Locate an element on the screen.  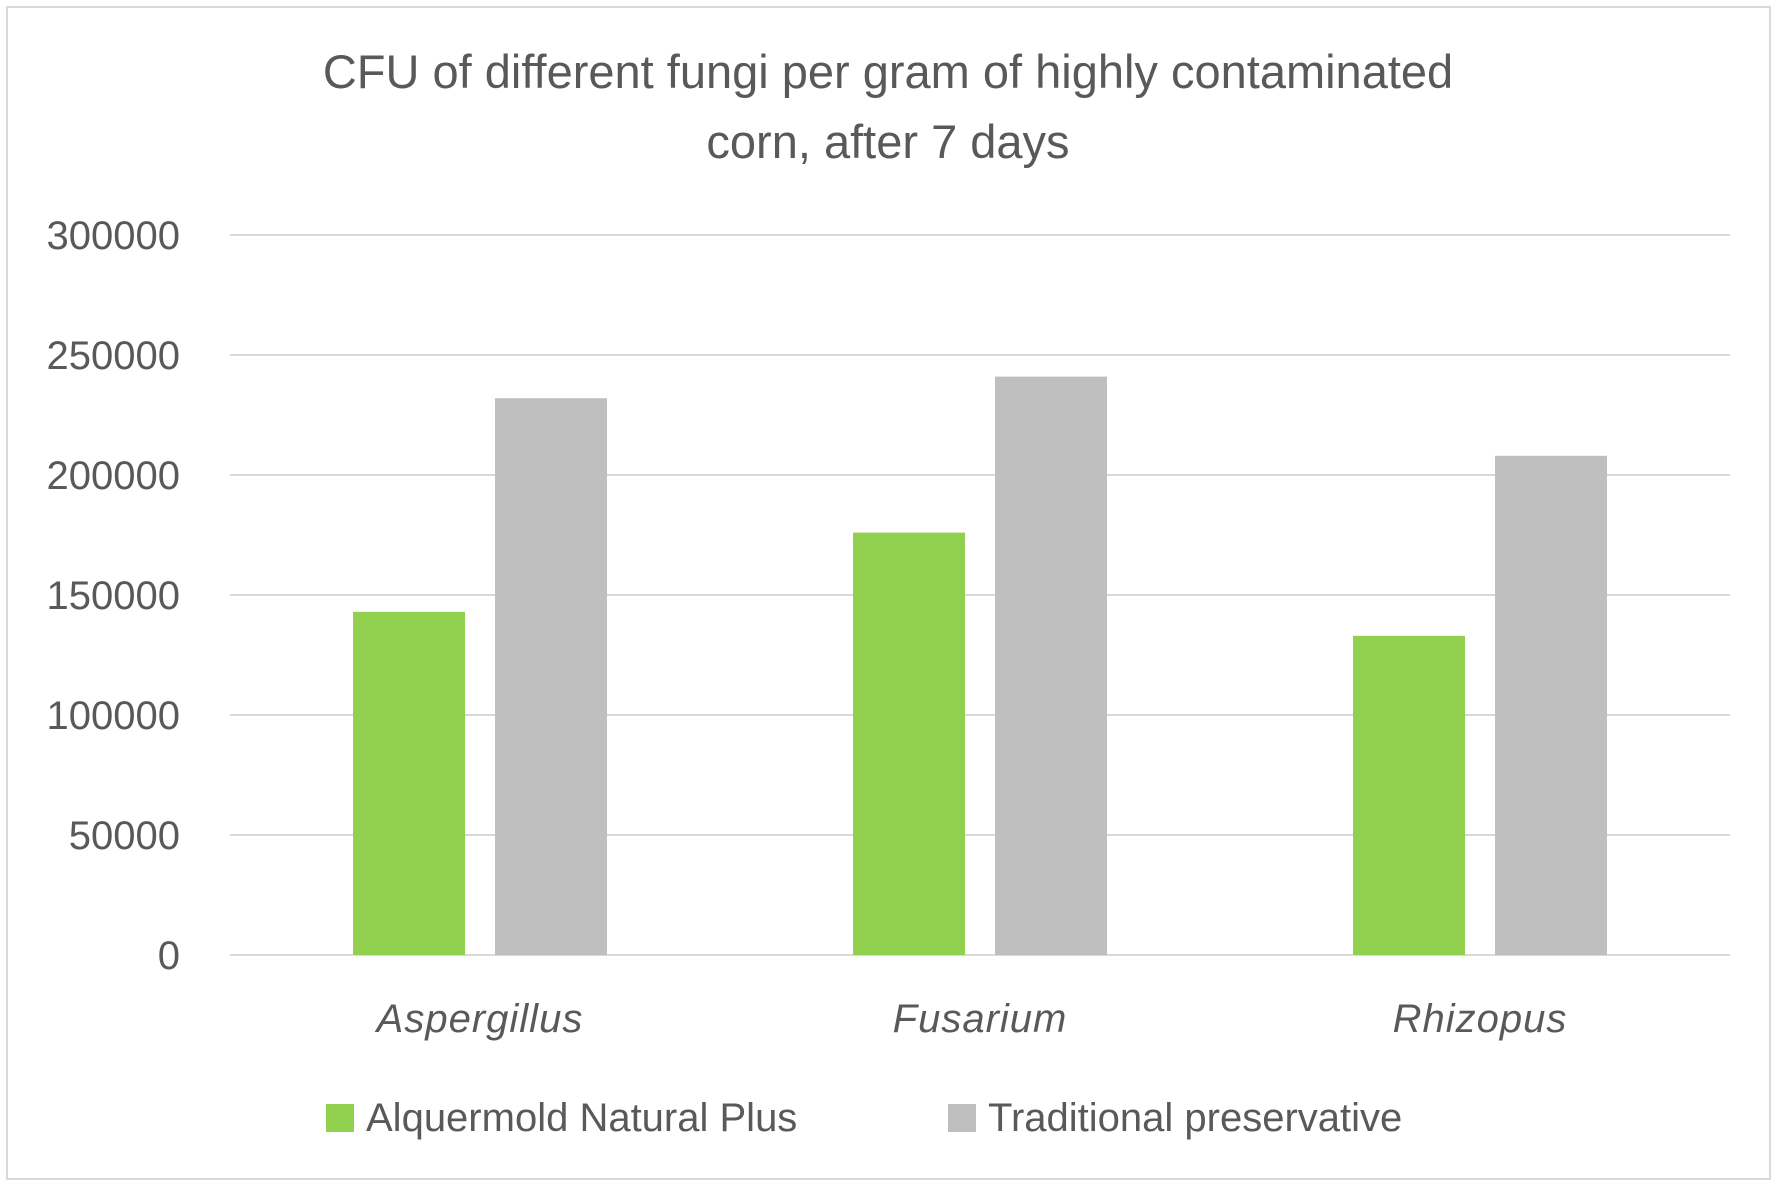
chart-title-line-2: corn, after 7 days is located at coordinates (887, 141).